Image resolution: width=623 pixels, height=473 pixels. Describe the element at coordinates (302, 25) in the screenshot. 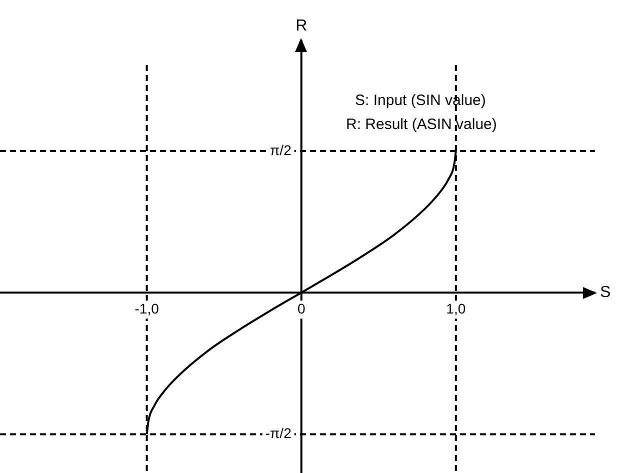

I see `y-axis-title: R` at that location.